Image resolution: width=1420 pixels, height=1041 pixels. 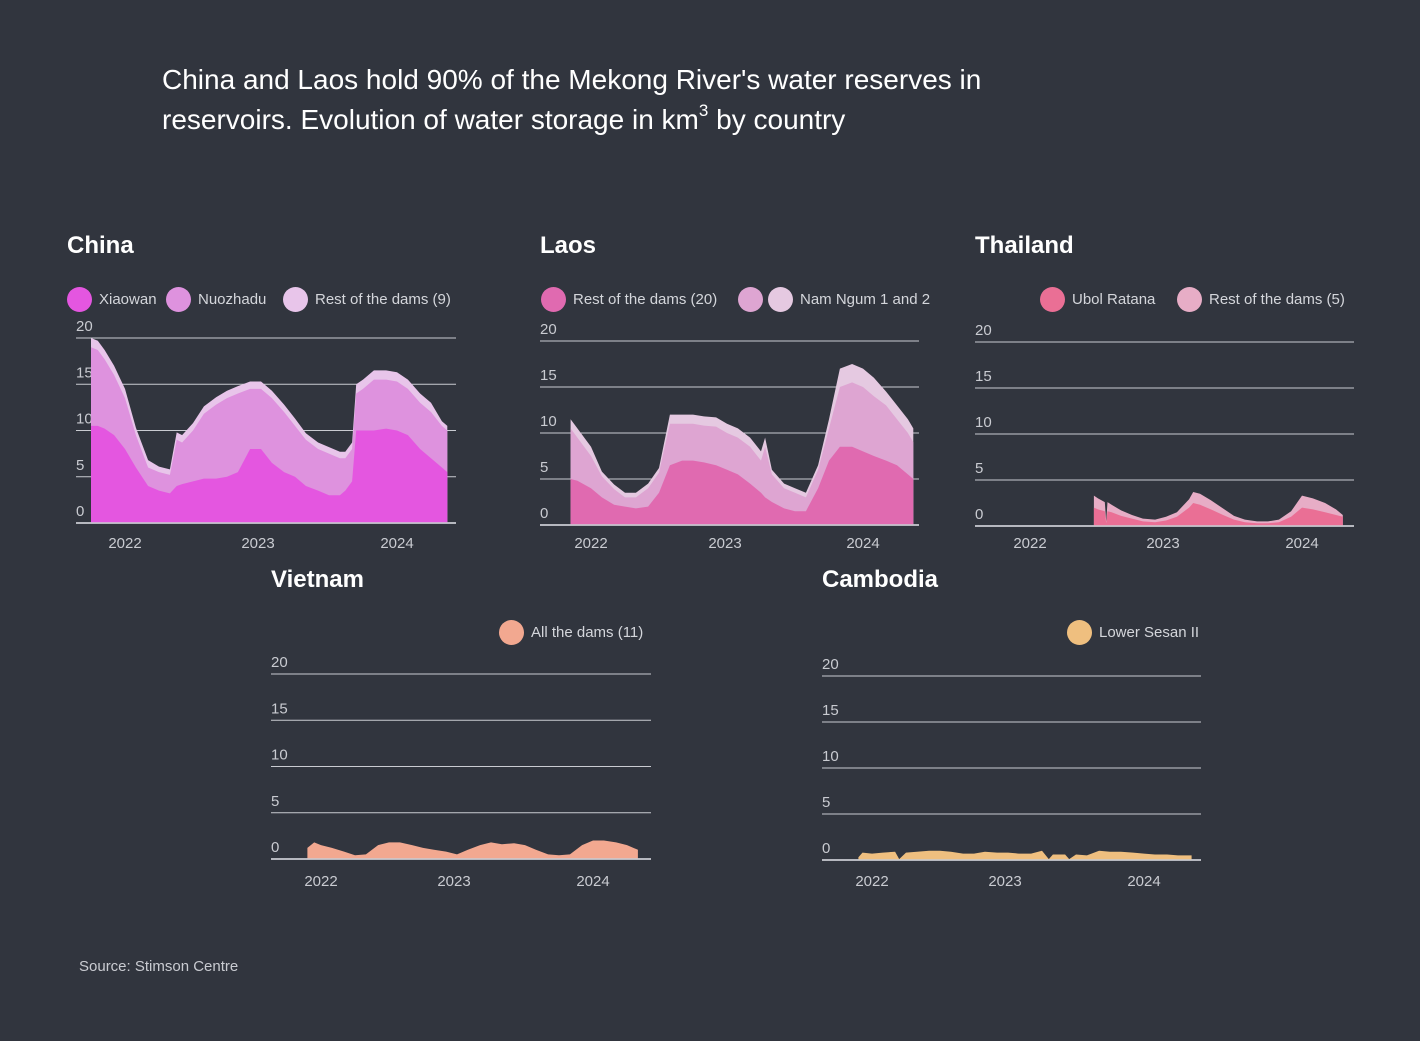 I want to click on panel-title-laos: Laos, so click(x=568, y=245).